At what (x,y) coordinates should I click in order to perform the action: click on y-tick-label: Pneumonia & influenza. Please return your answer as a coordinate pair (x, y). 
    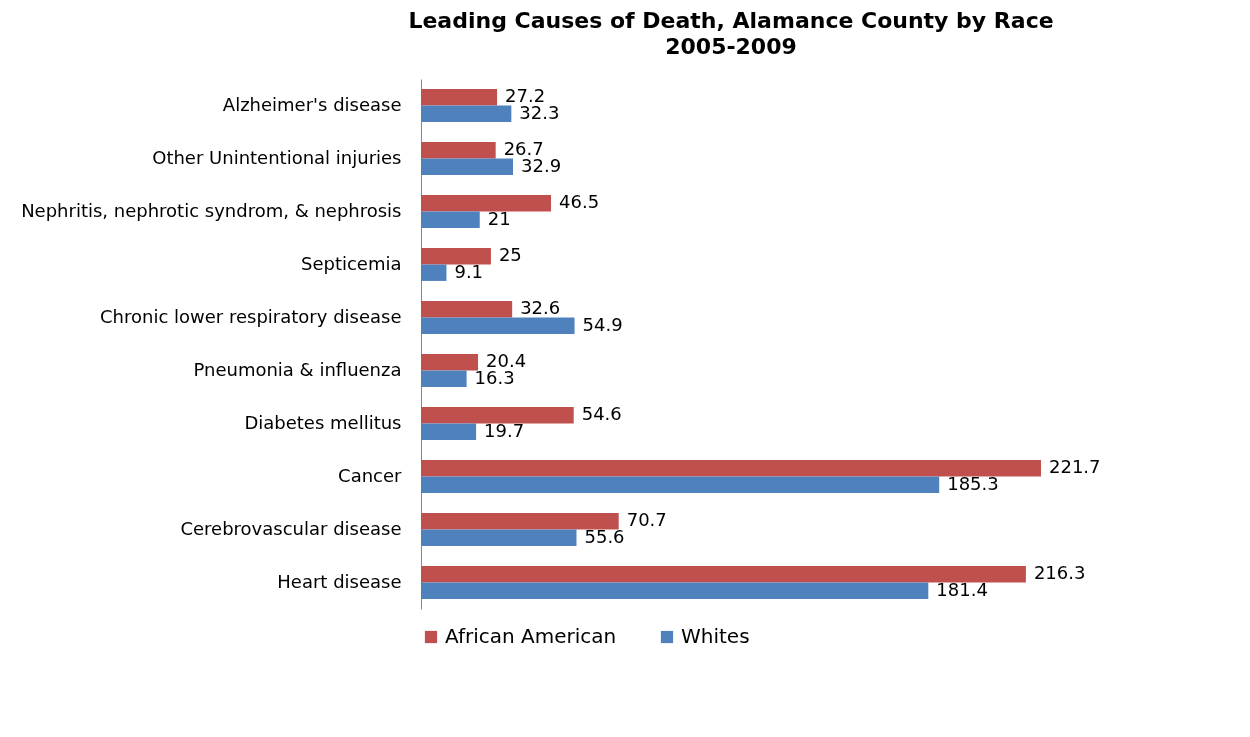
    Looking at the image, I should click on (297, 369).